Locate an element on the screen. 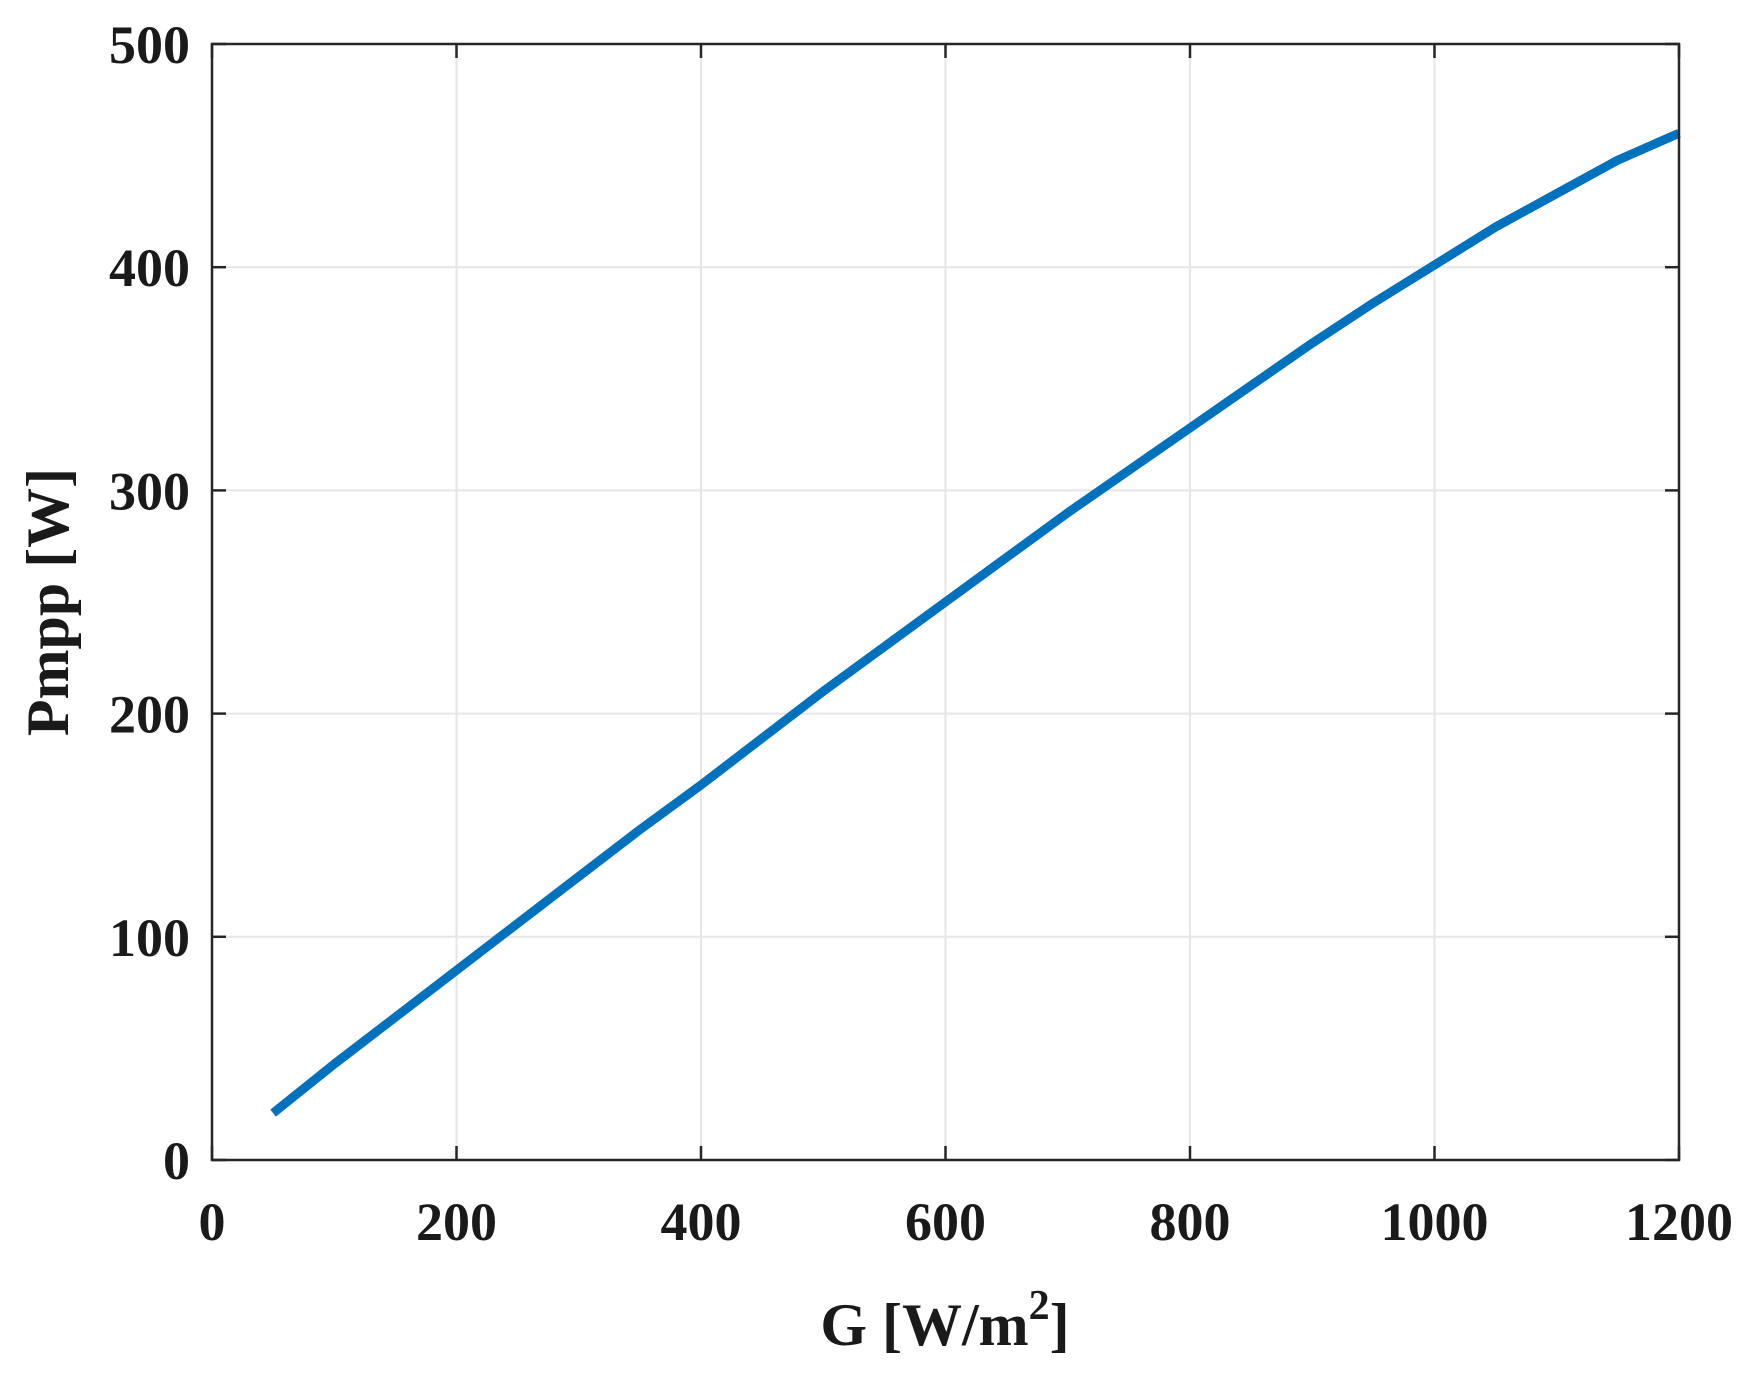  y-tick-label: 400 is located at coordinates (149, 268).